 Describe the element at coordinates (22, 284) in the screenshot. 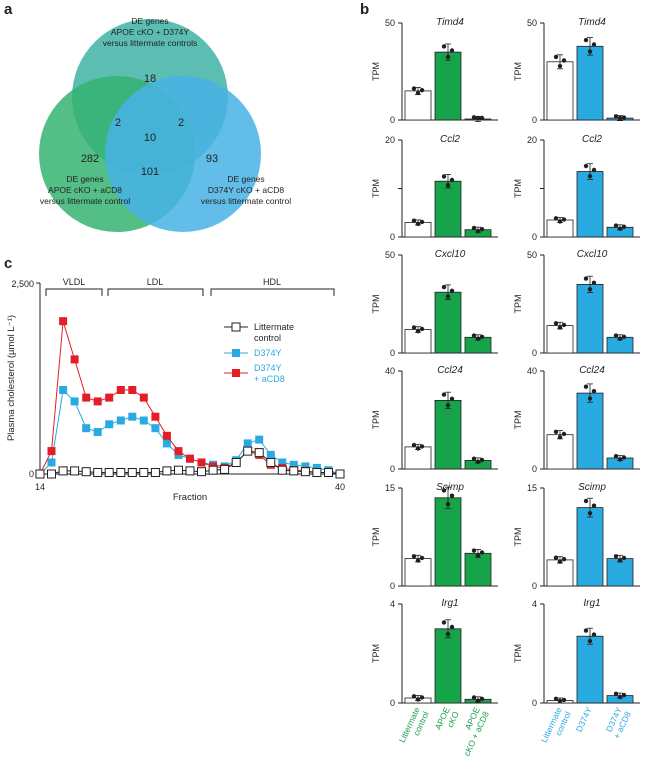

I see `line-chart-ytick-label-top: 2,500` at that location.